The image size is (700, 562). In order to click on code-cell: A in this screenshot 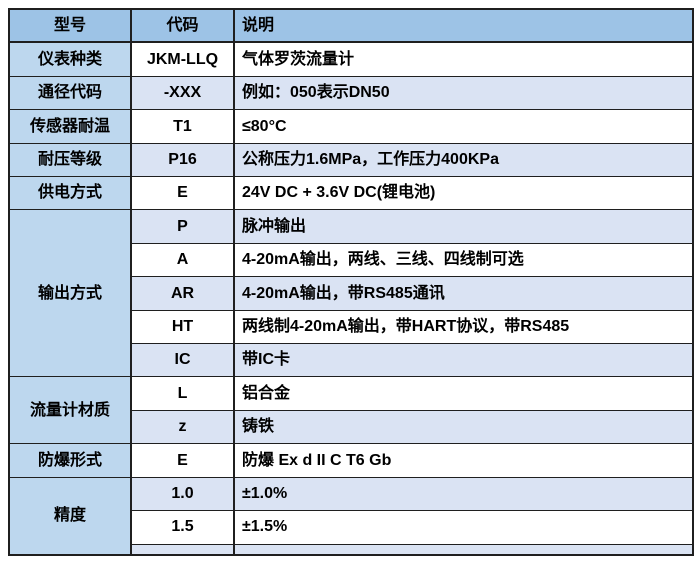, I will do `click(182, 260)`.